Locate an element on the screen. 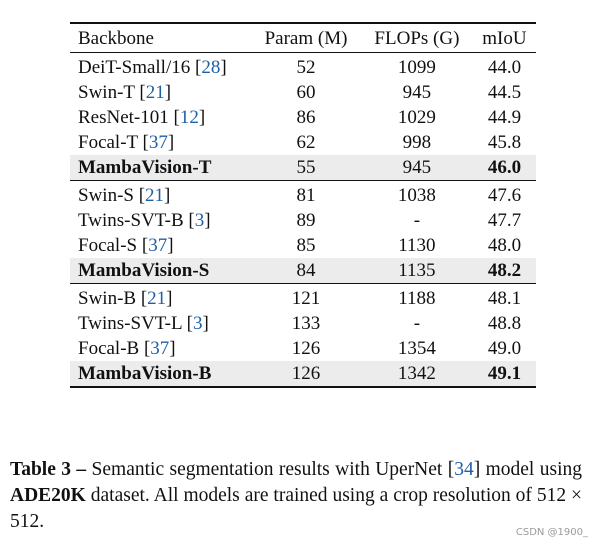  row-backbone: Twins-SVT-L [3] is located at coordinates (160, 323).